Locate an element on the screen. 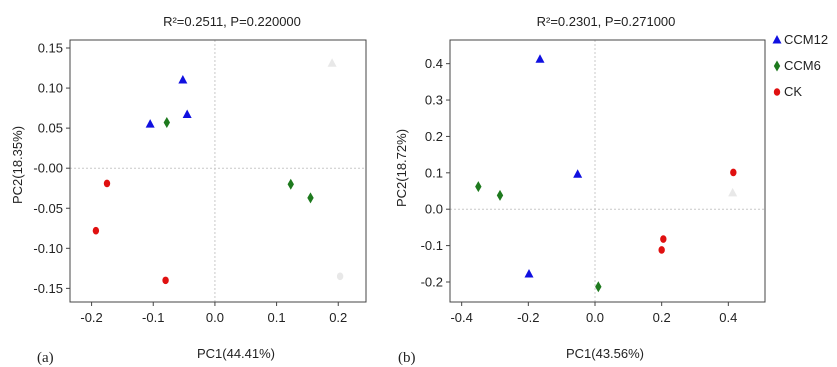 The width and height of the screenshot is (837, 367). panel-a-x-tick-label: 0.0 is located at coordinates (215, 317).